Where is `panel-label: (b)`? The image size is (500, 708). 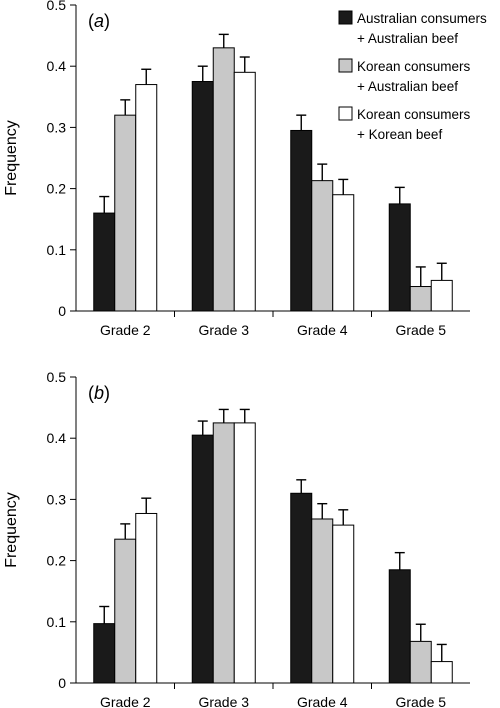 panel-label: (b) is located at coordinates (99, 393).